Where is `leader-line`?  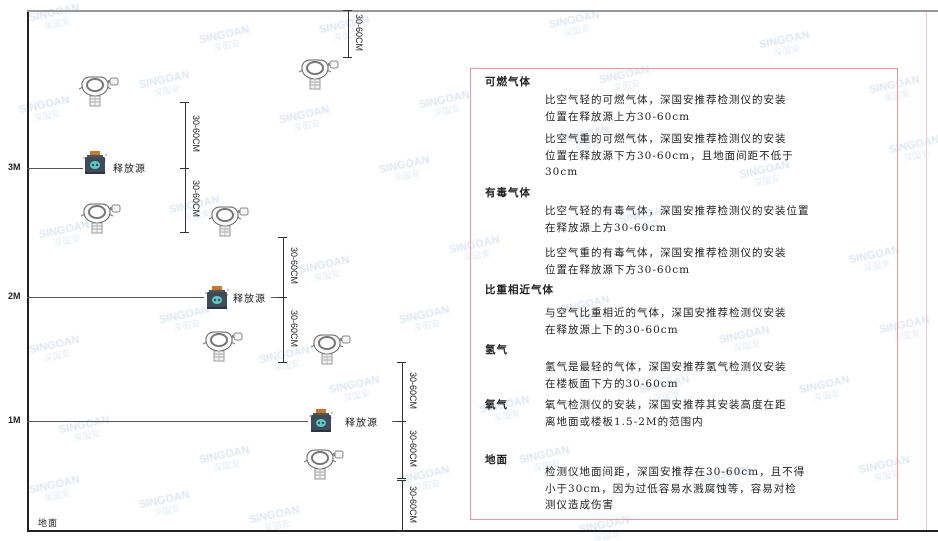 leader-line is located at coordinates (277, 297).